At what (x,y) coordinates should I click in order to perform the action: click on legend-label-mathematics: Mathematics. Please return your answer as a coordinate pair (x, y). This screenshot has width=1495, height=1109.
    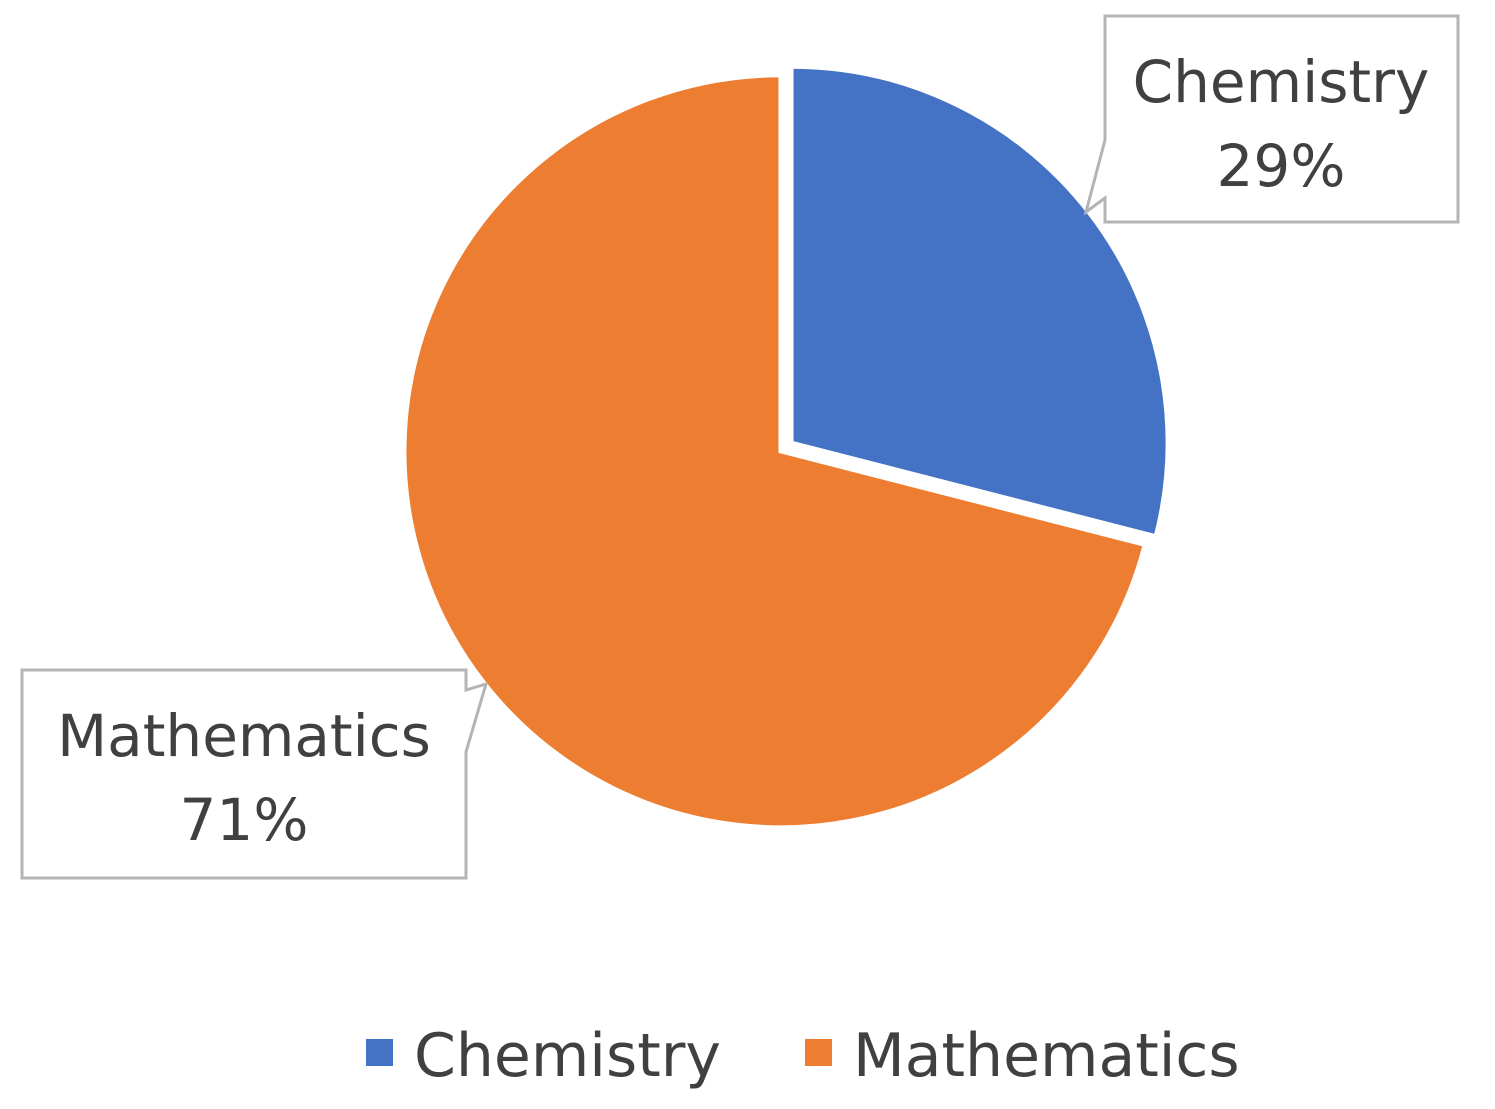
    Looking at the image, I should click on (1046, 1056).